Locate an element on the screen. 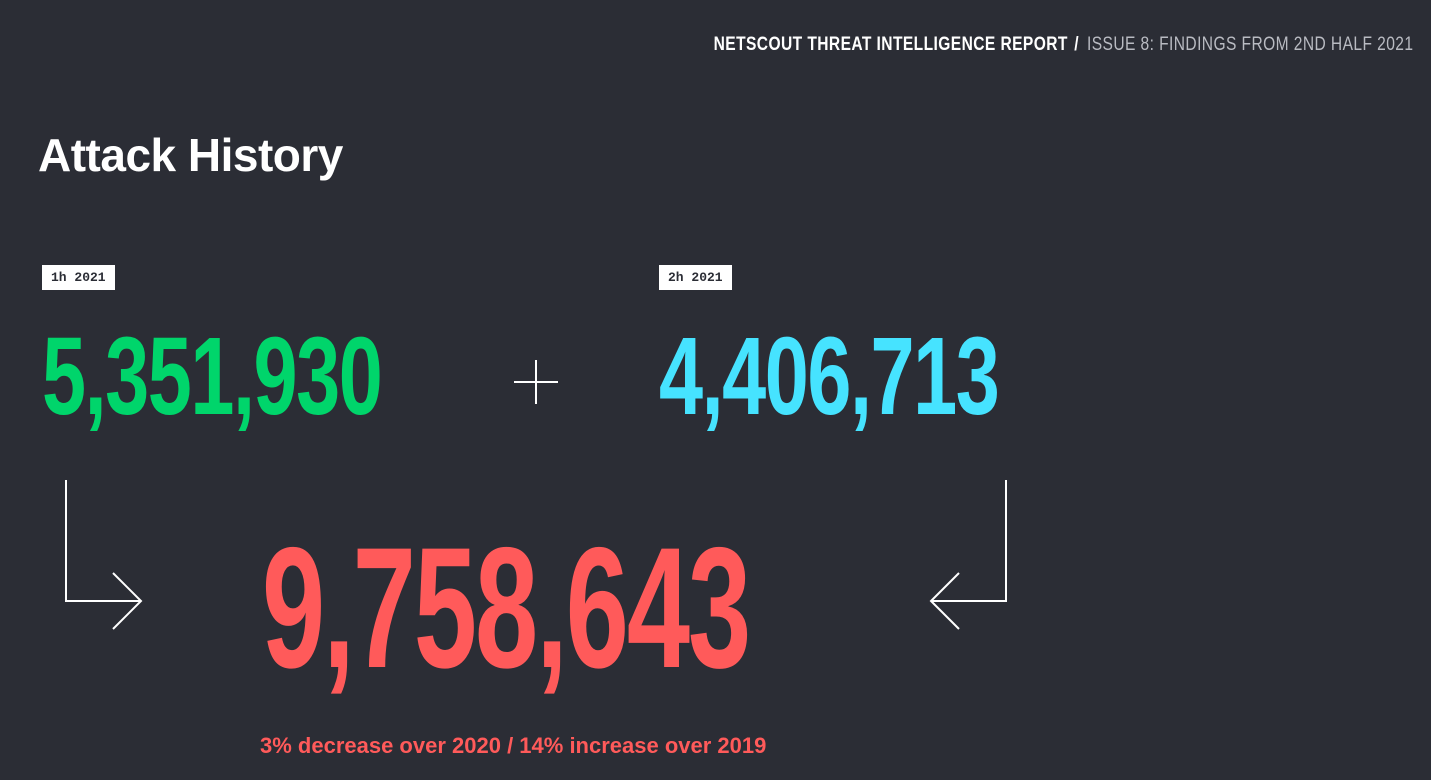 The width and height of the screenshot is (1431, 780). page-title: Attack History is located at coordinates (190, 155).